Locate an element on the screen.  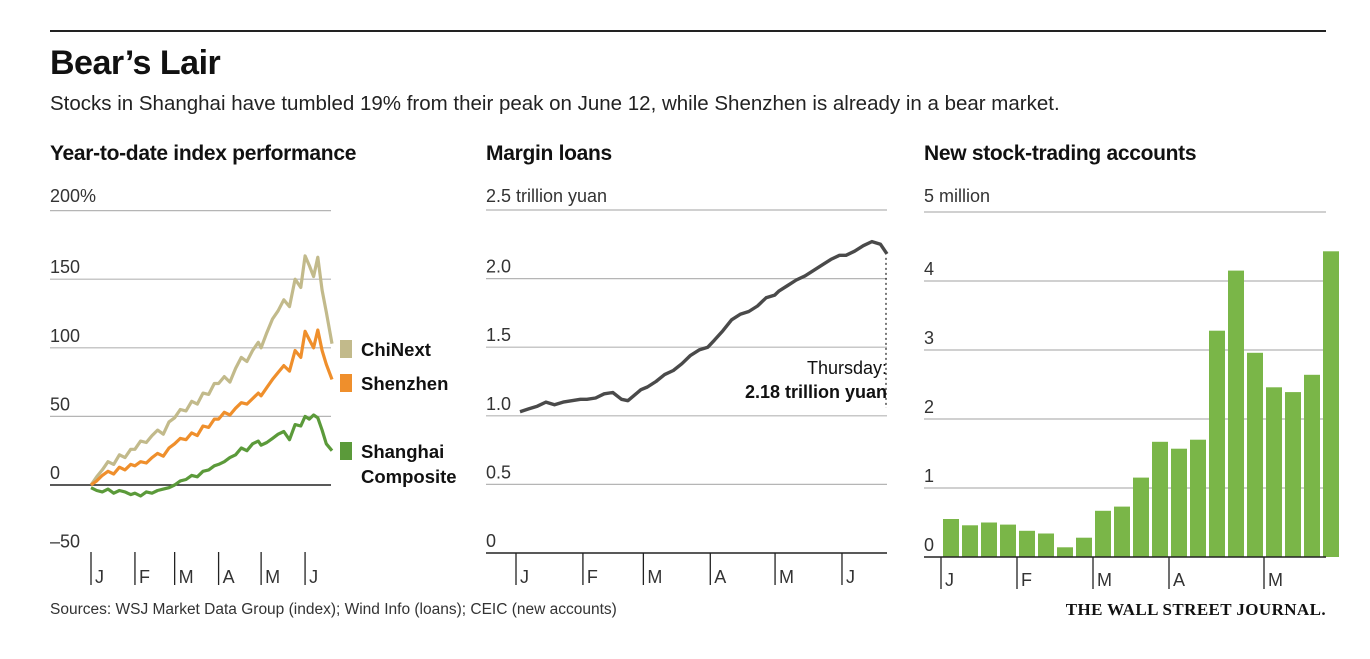
legend-label: Composite is located at coordinates (409, 476).